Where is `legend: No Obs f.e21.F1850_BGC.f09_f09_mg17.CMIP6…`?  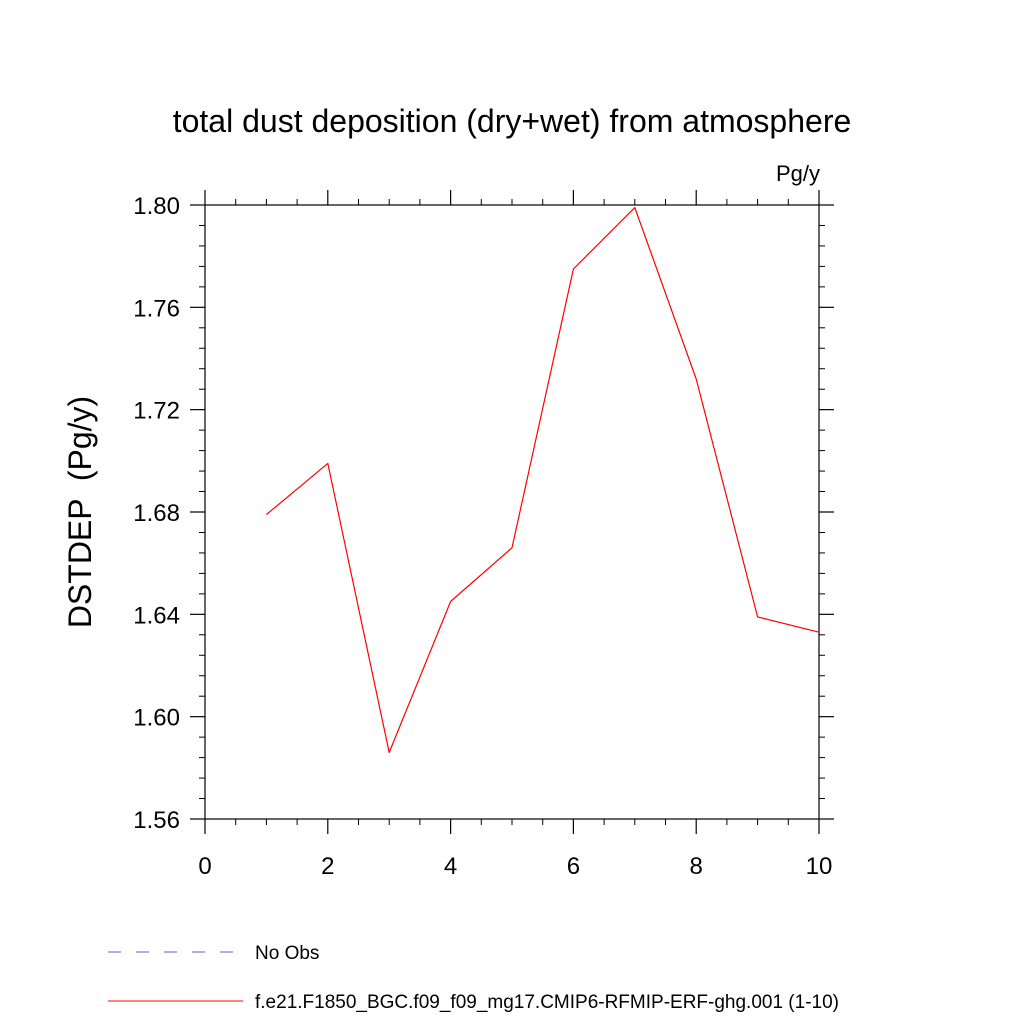
legend: No Obs f.e21.F1850_BGC.f09_f09_mg17.CMIP6… is located at coordinates (473, 978).